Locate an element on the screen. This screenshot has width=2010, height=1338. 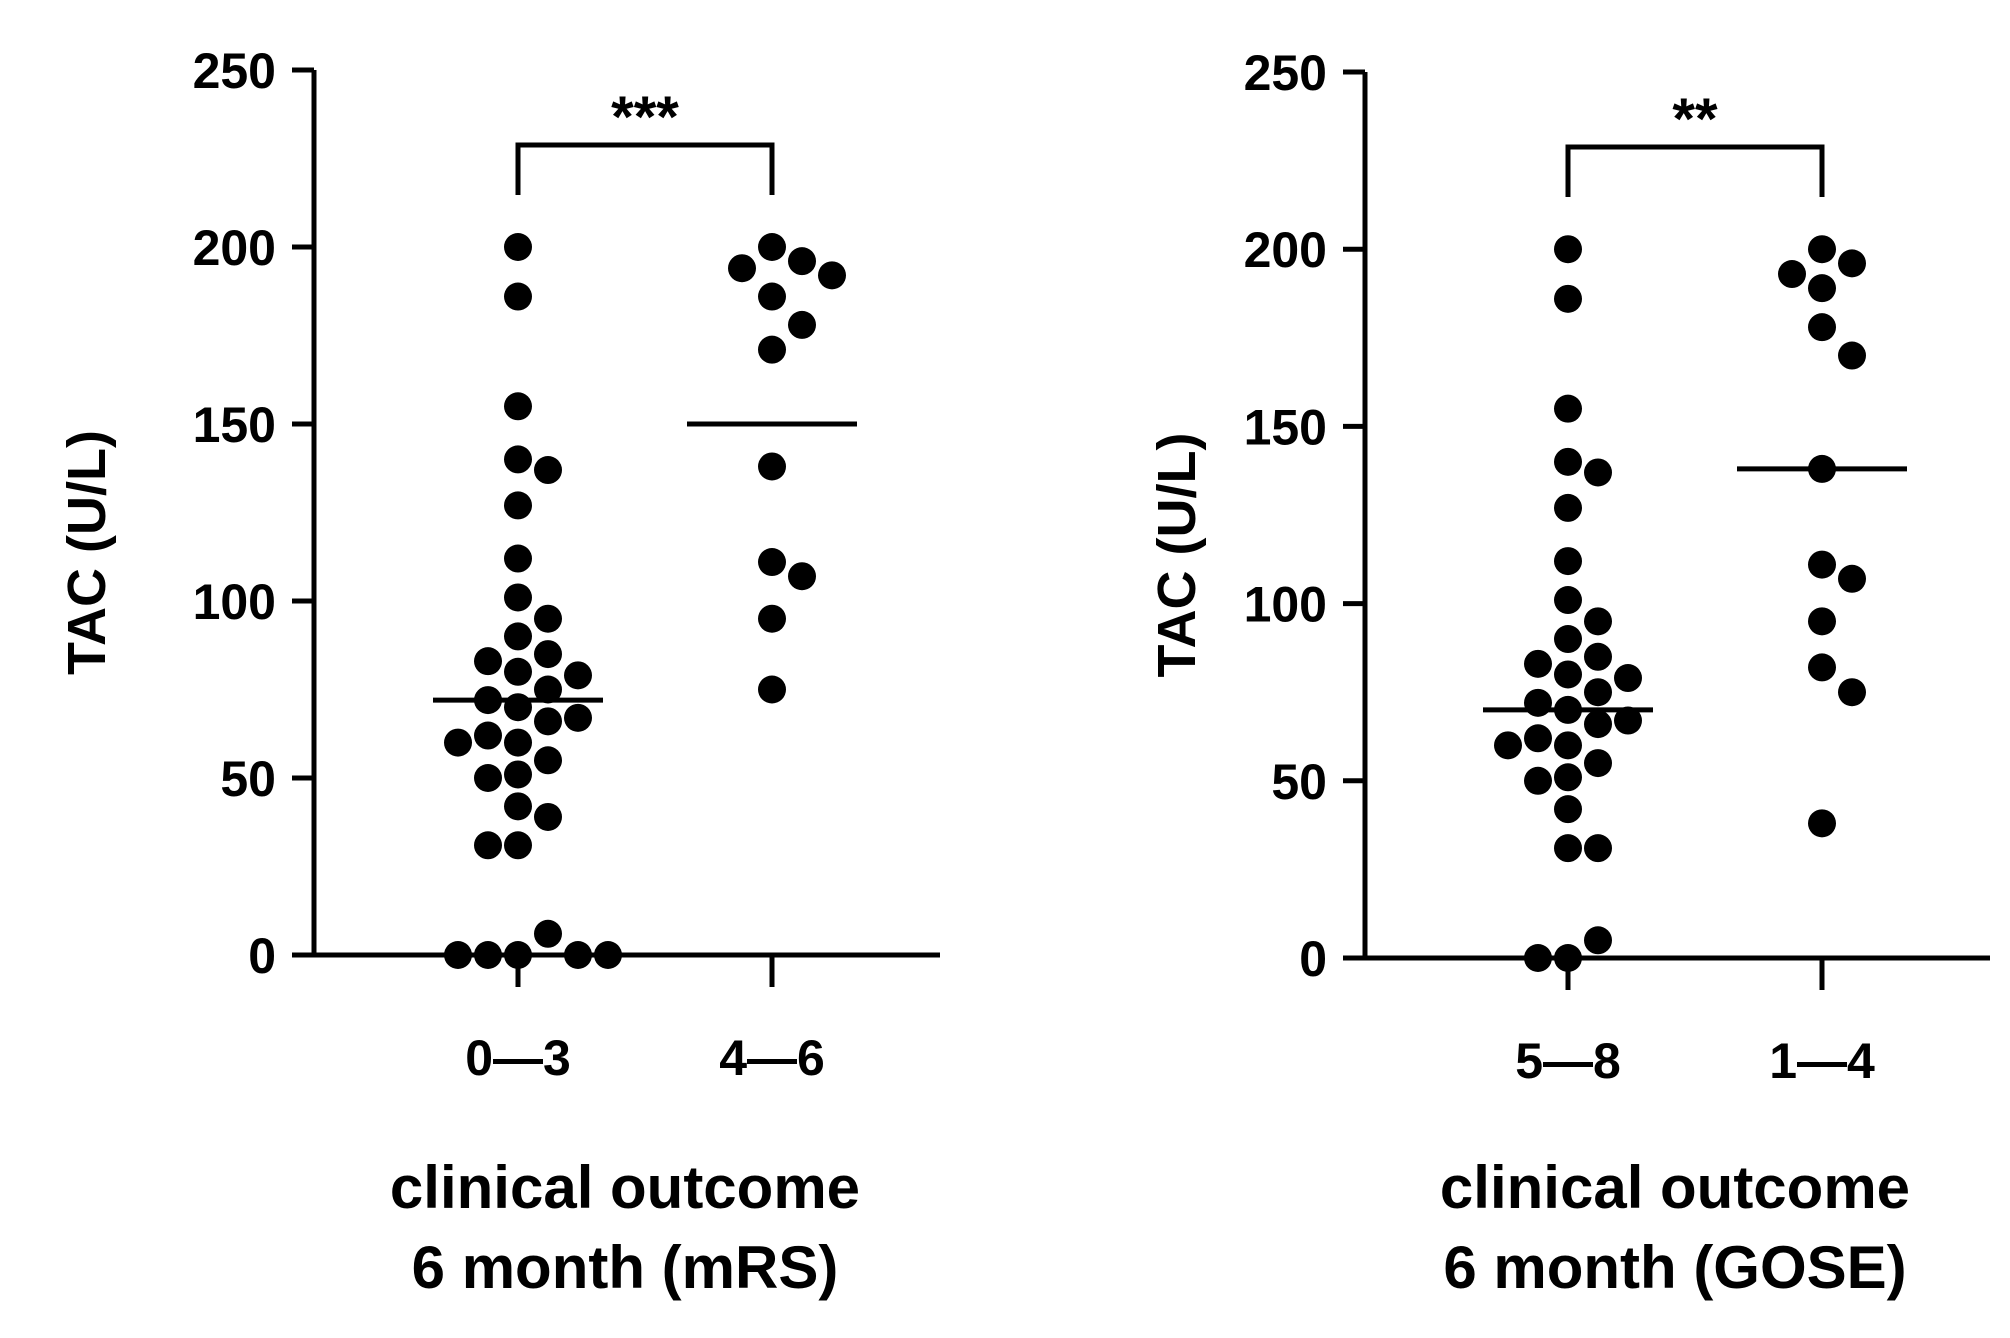
x-axis-title-line: 6 month (GOSE) is located at coordinates (1674, 1267).